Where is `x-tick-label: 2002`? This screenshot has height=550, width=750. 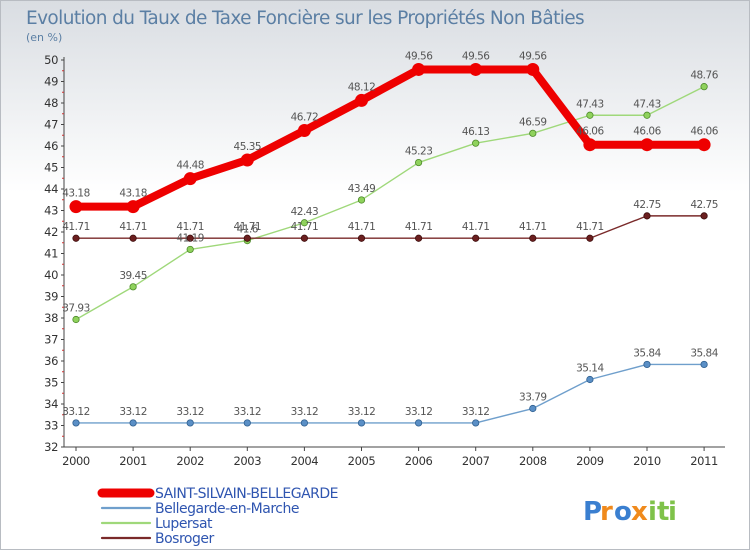 x-tick-label: 2002 is located at coordinates (190, 461).